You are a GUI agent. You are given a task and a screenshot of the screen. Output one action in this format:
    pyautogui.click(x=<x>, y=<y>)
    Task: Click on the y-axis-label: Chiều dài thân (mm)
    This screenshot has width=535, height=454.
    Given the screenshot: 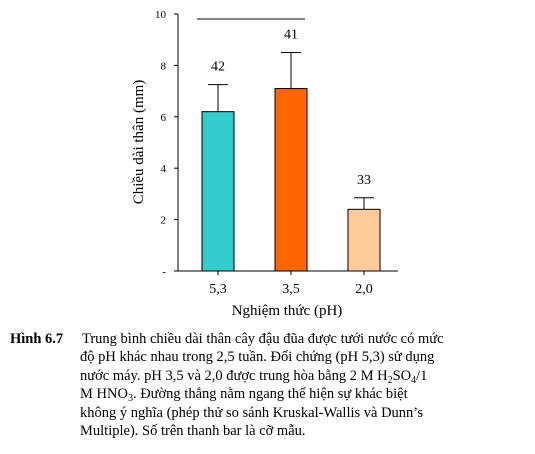 What is the action you would take?
    pyautogui.click(x=139, y=142)
    